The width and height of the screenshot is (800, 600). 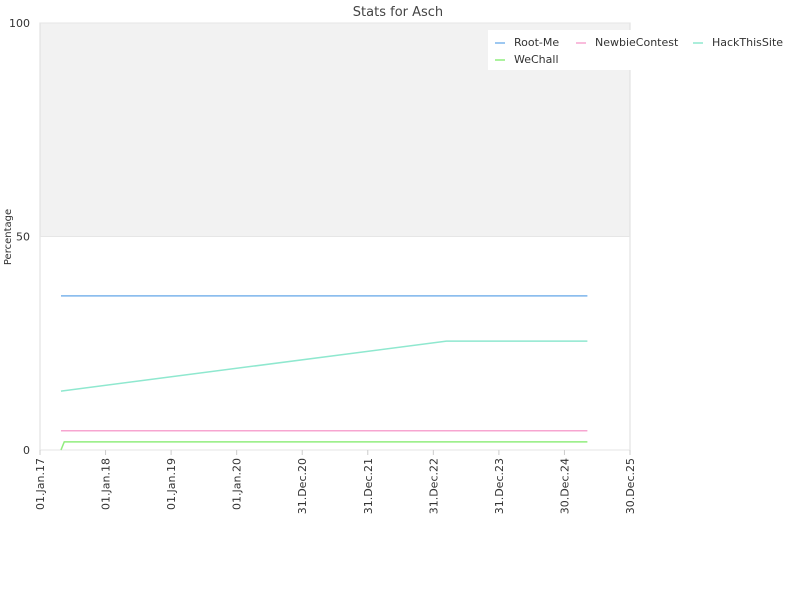 What do you see at coordinates (19, 23) in the screenshot?
I see `y-tick-label: 100` at bounding box center [19, 23].